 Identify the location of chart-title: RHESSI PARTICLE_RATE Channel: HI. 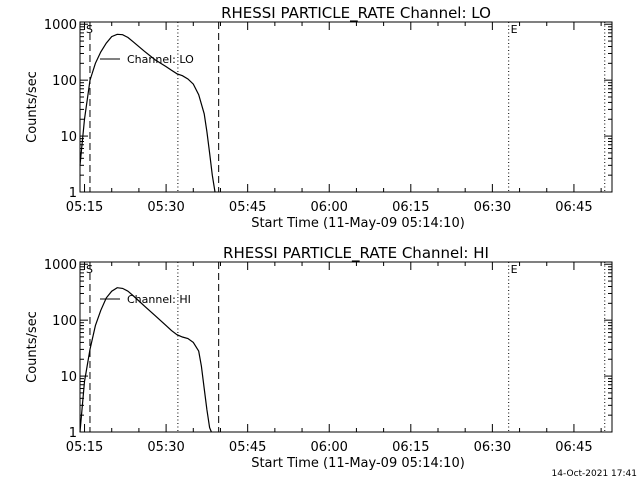
(356, 253).